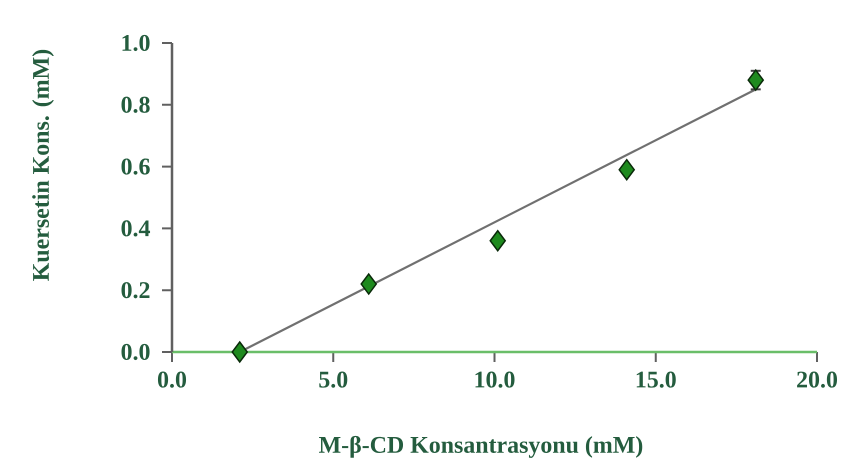 This screenshot has width=845, height=470. I want to click on y-tick-label: 0.8, so click(135, 104).